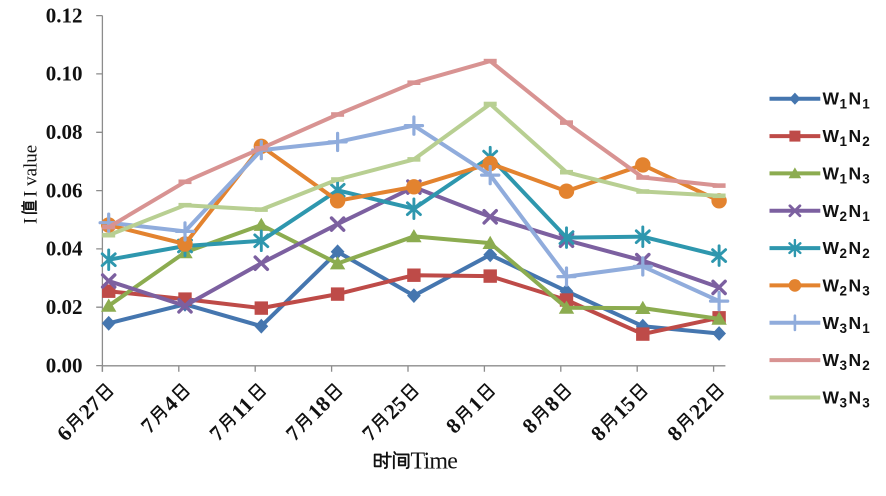 This screenshot has height=496, width=886. What do you see at coordinates (64, 132) in the screenshot?
I see `svg-text: 0.08` at bounding box center [64, 132].